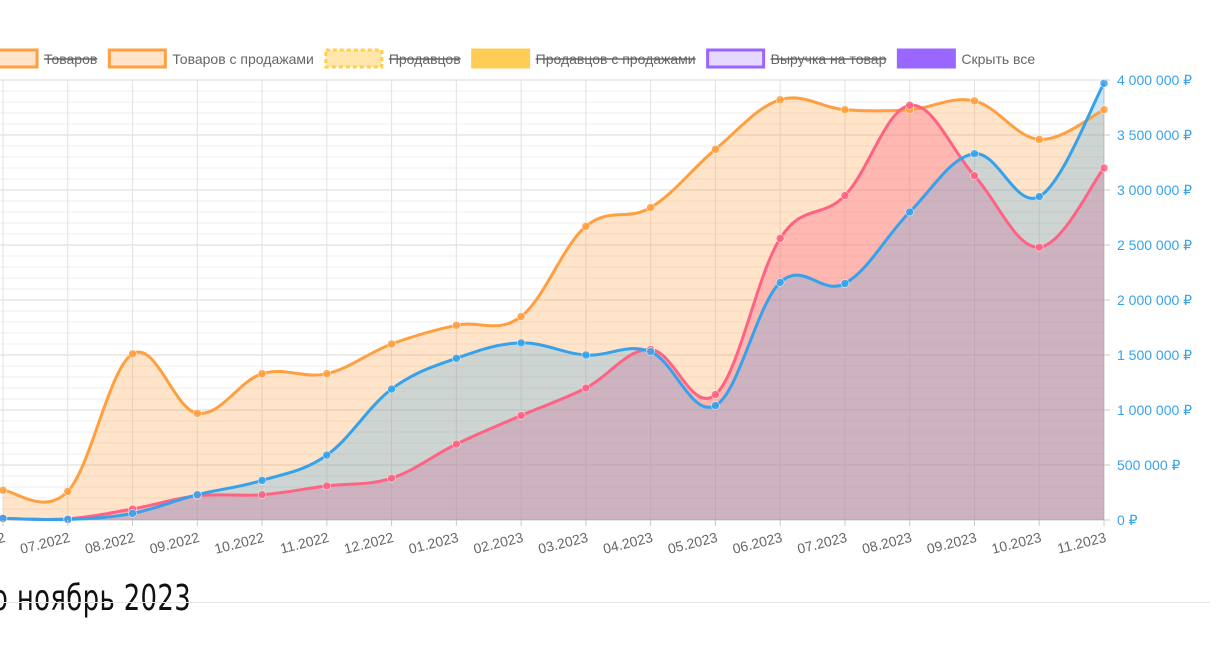 This screenshot has height=648, width=1220. Describe the element at coordinates (822, 543) in the screenshot. I see `x-tick-label: 07.2023` at that location.